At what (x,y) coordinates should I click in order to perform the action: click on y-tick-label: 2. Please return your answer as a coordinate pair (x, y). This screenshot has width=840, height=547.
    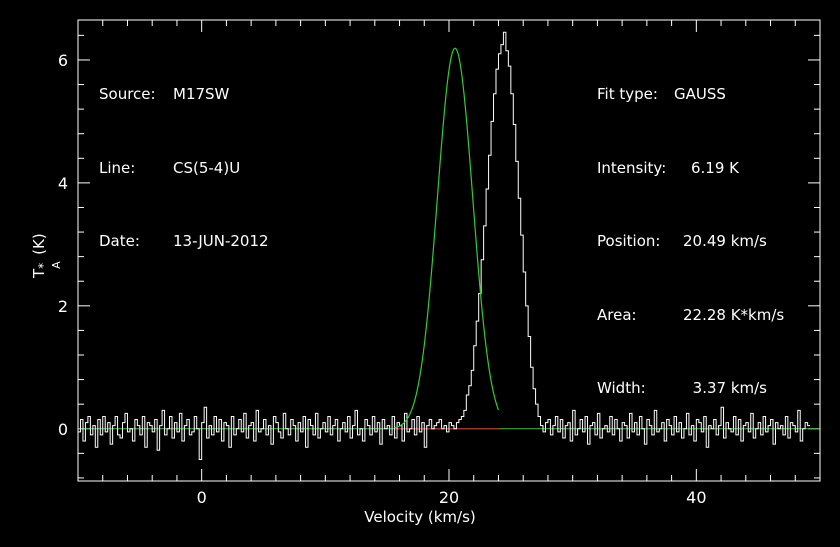
    Looking at the image, I should click on (63, 306).